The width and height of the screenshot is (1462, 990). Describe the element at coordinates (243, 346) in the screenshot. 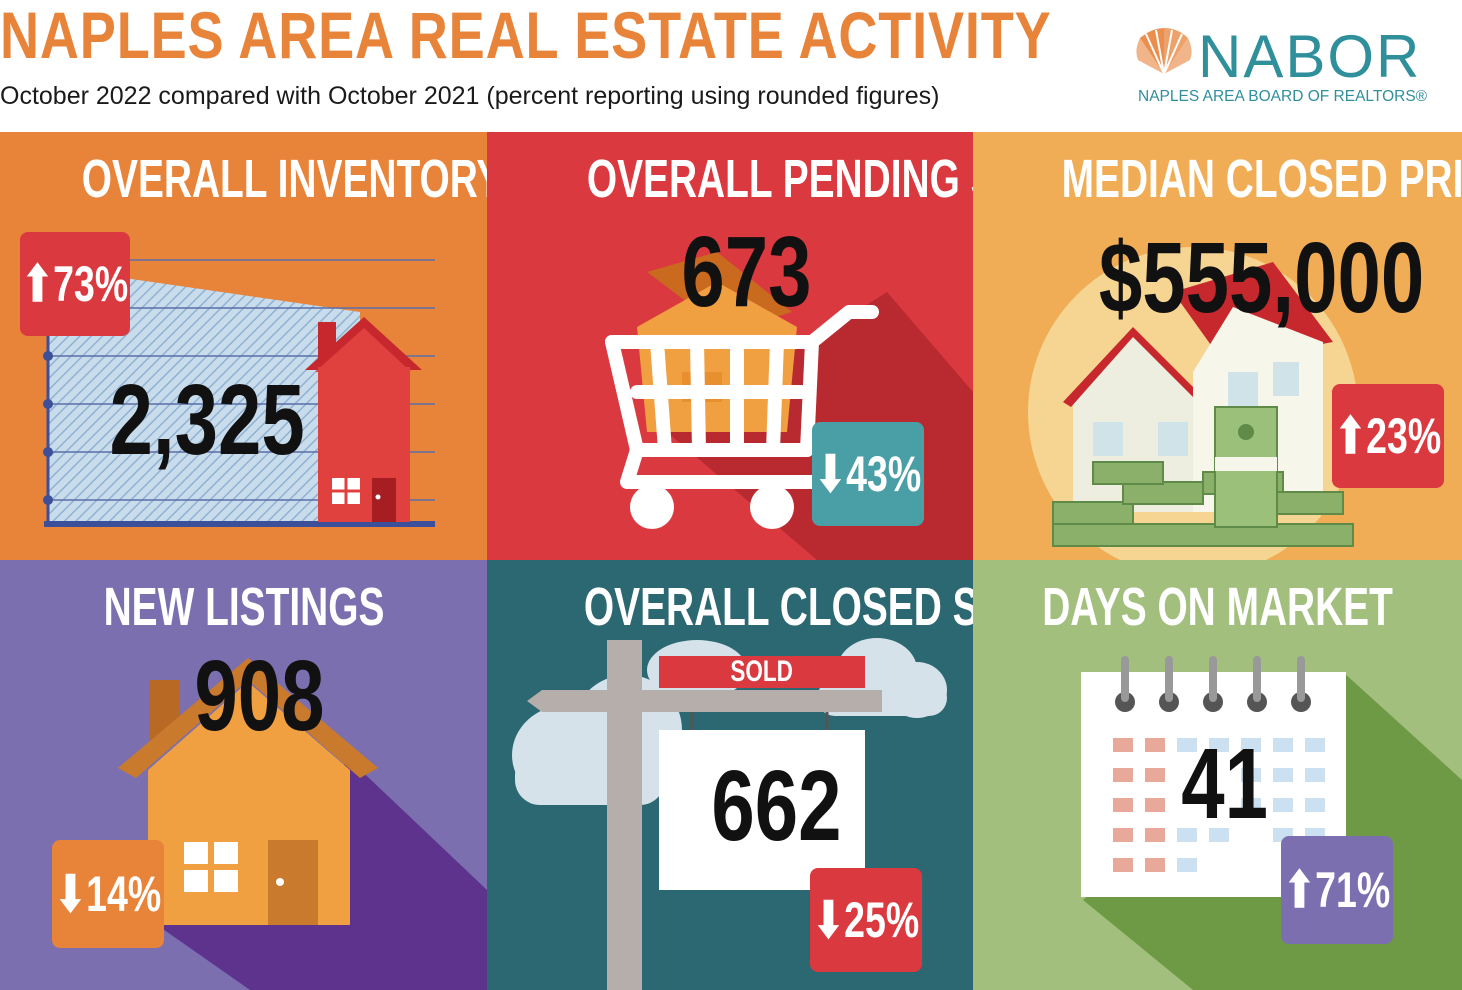

I see `panel-overall-inventory: OVERALL INVENTORY 2,325 ⬆73%` at that location.